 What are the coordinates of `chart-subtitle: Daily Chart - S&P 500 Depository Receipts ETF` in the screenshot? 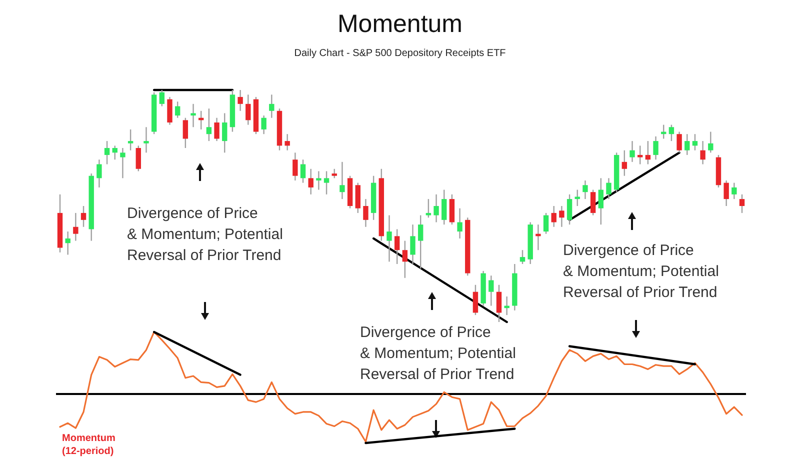 It's located at (400, 53).